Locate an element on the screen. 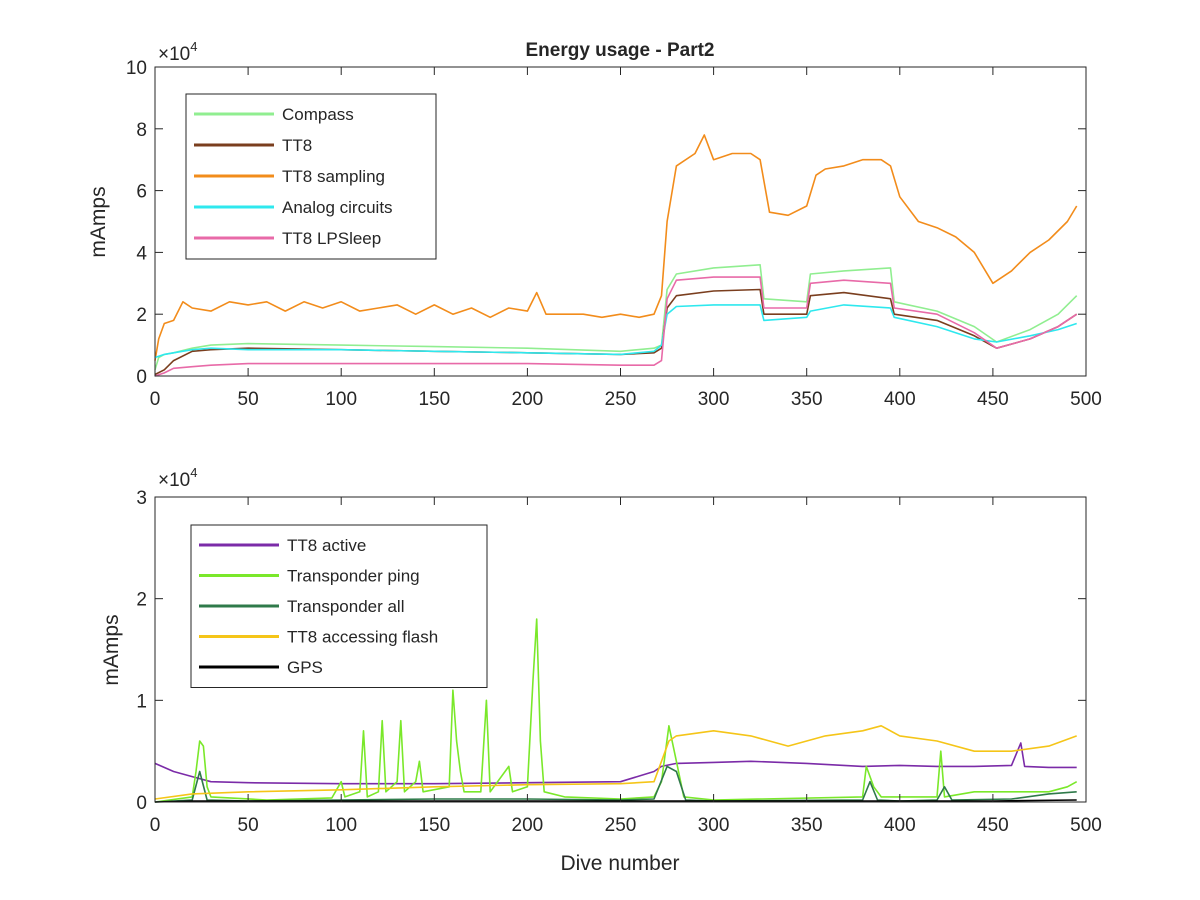  y-tick-label: 10 is located at coordinates (136, 68).